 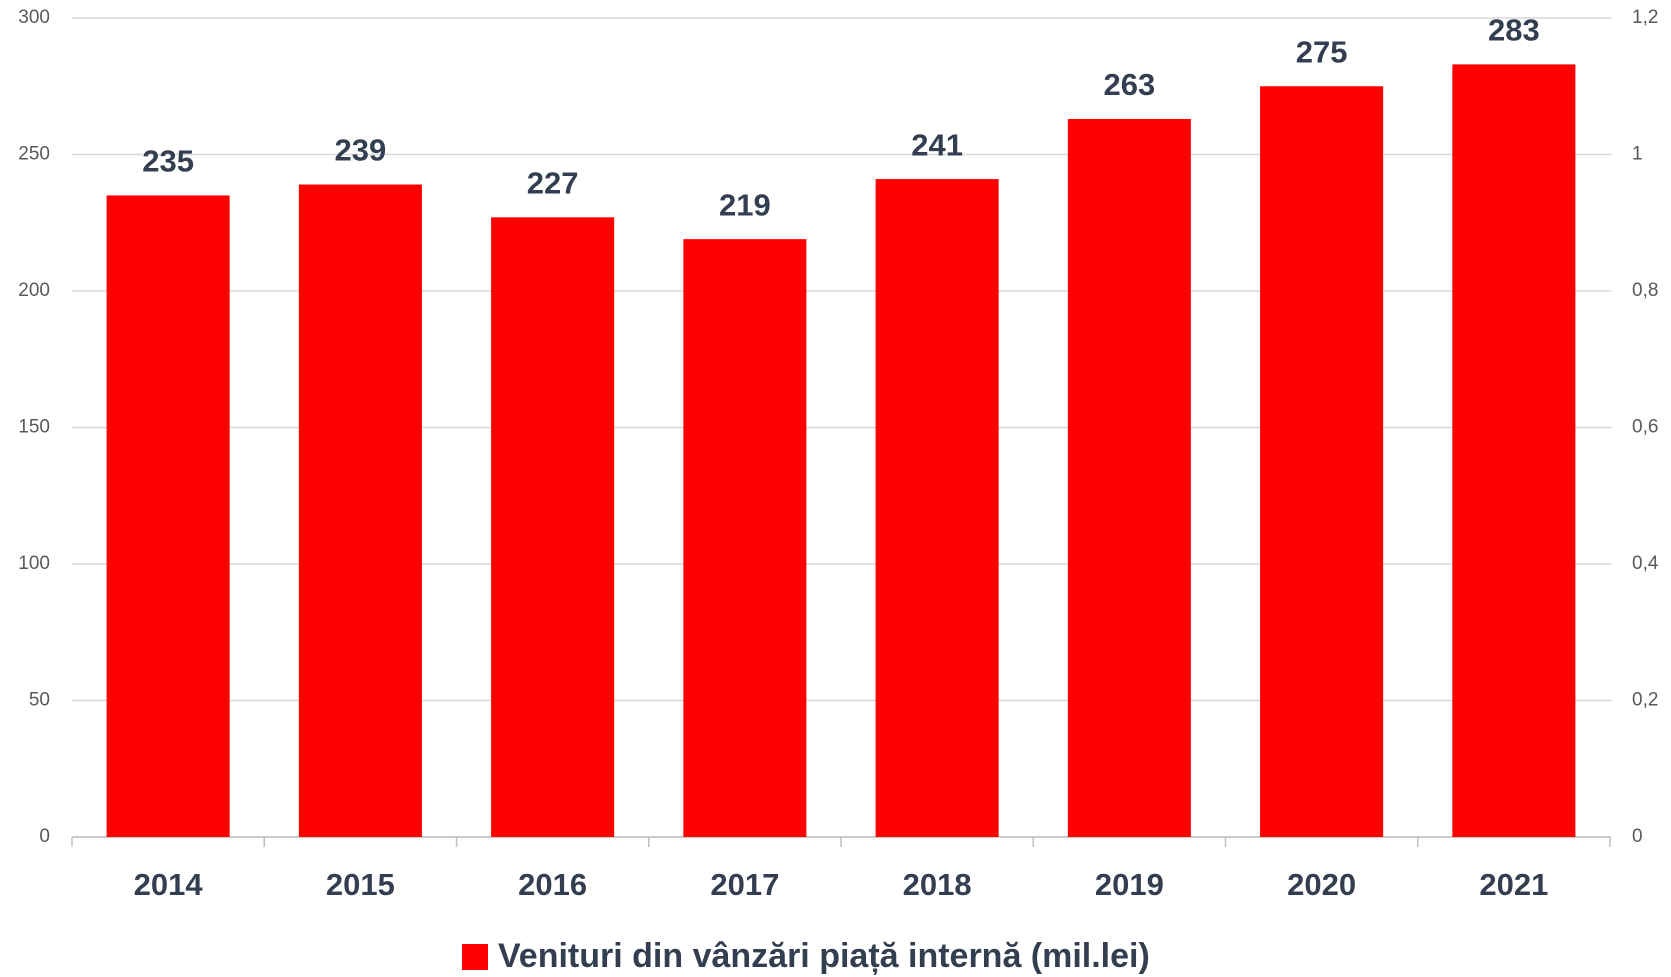 What do you see at coordinates (1130, 84) in the screenshot?
I see `data-label: 263` at bounding box center [1130, 84].